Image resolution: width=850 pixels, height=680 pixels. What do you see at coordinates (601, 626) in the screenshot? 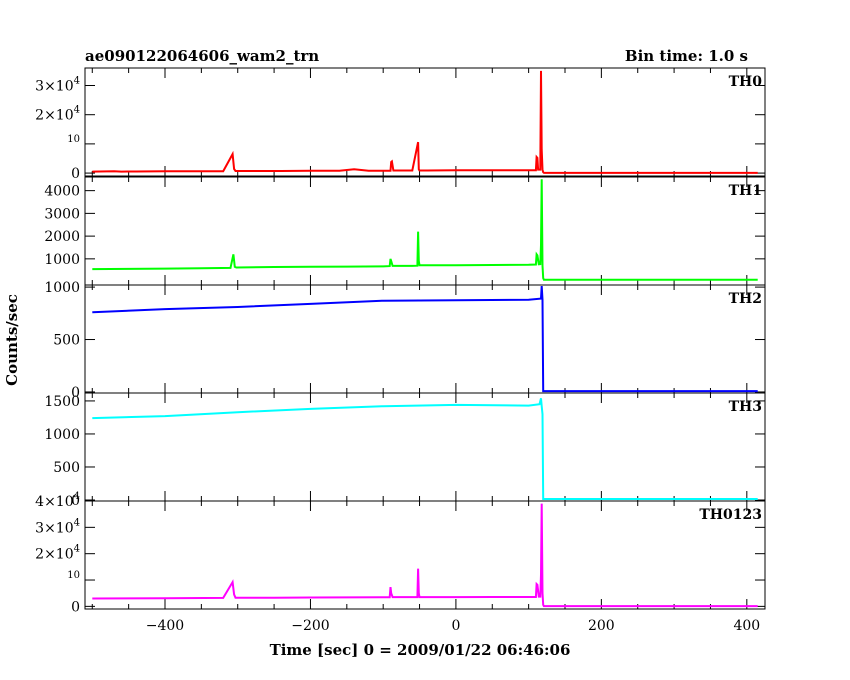
I see `x-tick-label: 200` at bounding box center [601, 626].